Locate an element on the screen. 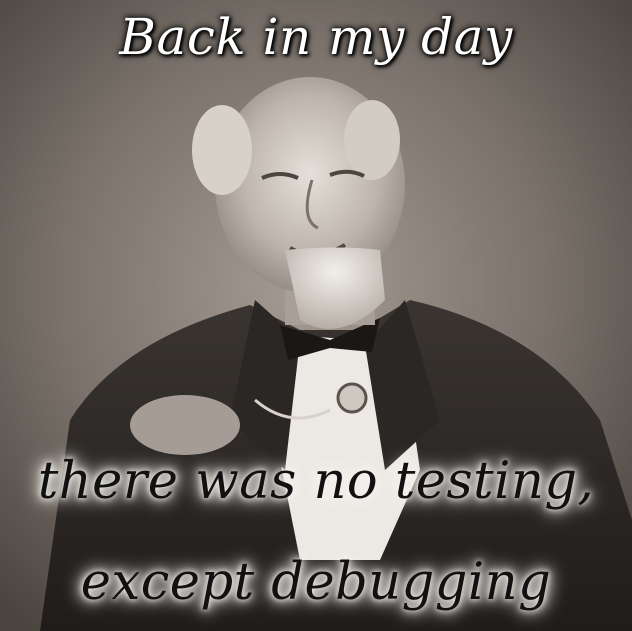  caption-top: Back in my day is located at coordinates (316, 37).